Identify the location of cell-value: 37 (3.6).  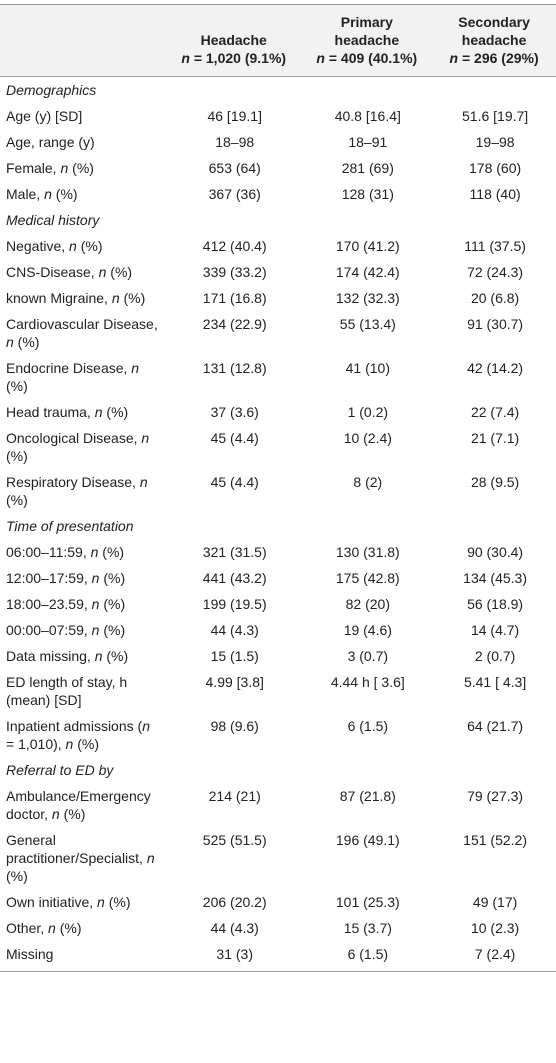
(234, 412).